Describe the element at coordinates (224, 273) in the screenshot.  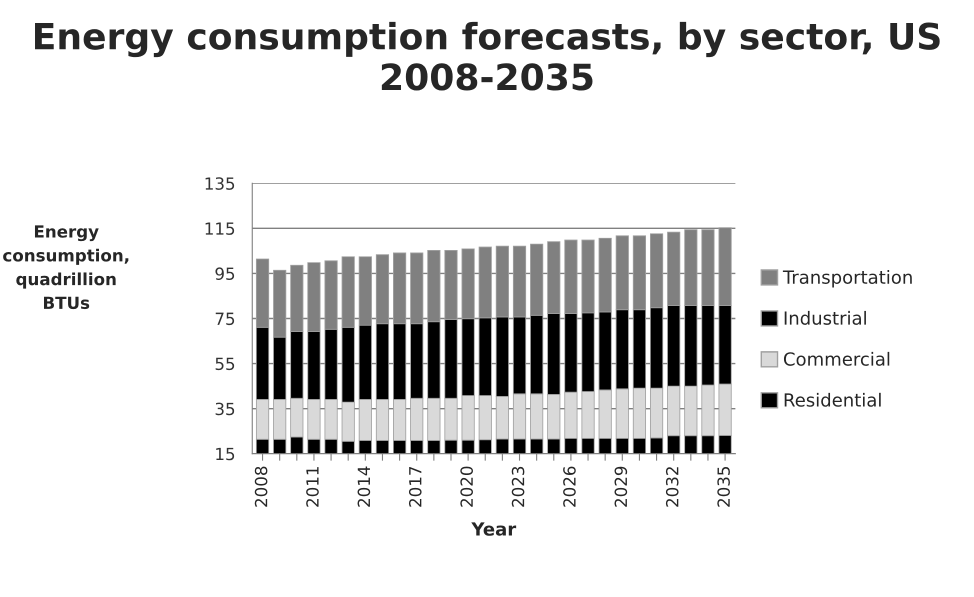
I see `y-tick-label: 95` at that location.